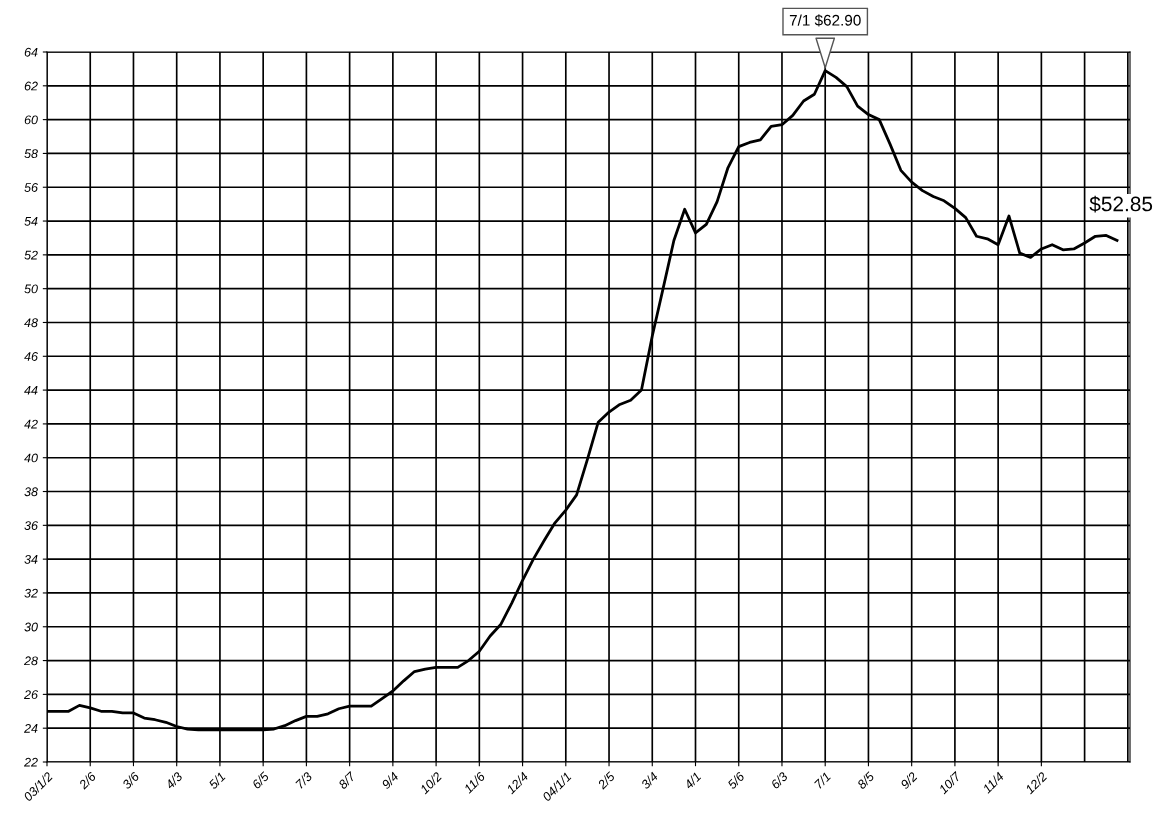  I want to click on x-tick-label: 8/7, so click(347, 780).